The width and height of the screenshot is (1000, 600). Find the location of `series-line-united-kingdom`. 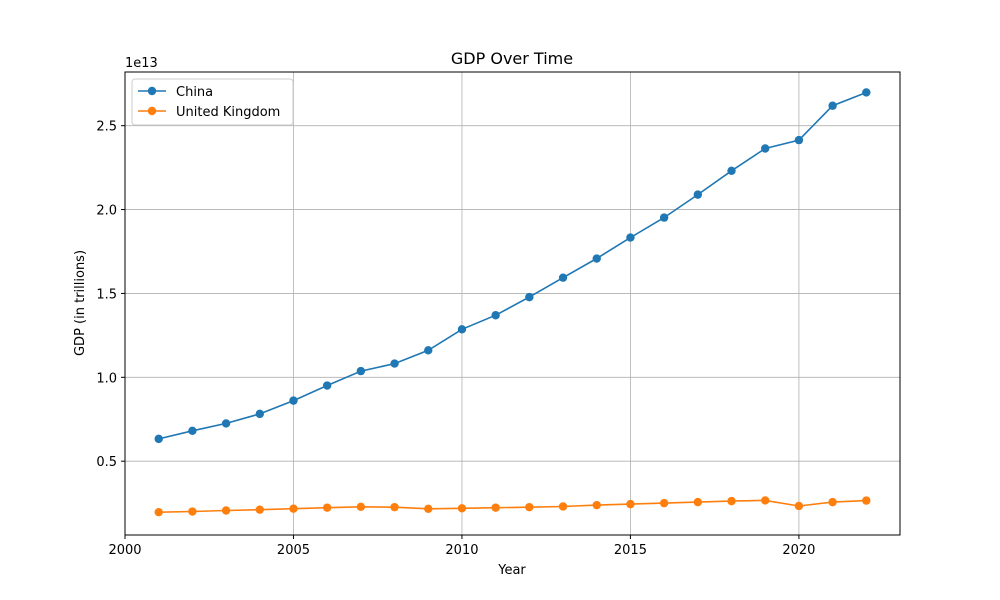

series-line-united-kingdom is located at coordinates (512, 506).